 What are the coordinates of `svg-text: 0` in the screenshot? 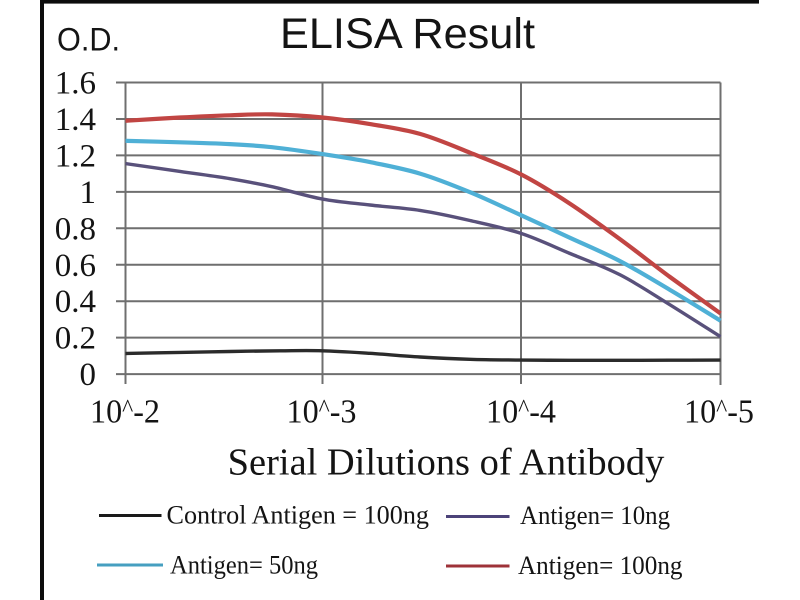 It's located at (88, 375).